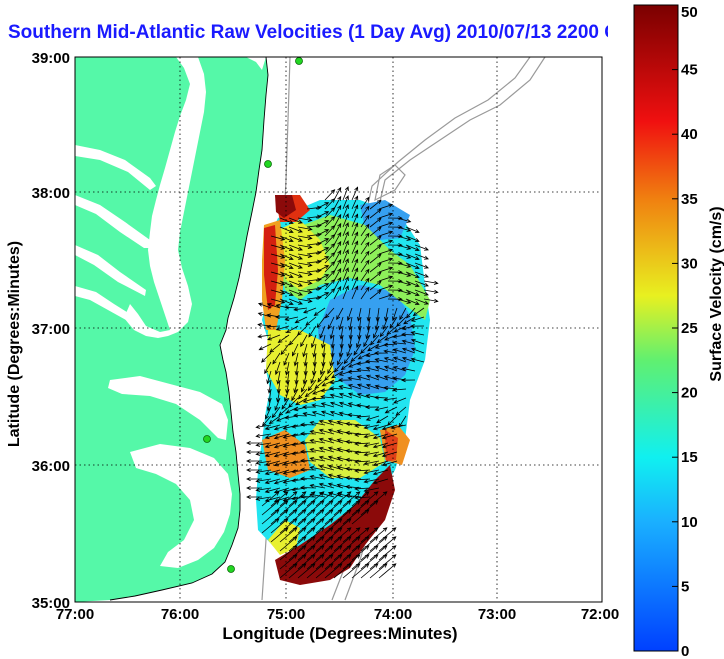  Describe the element at coordinates (685, 331) in the screenshot. I see `colorbar-ticks: 0 5 10 15 20 25 30 35 40 45 50` at that location.